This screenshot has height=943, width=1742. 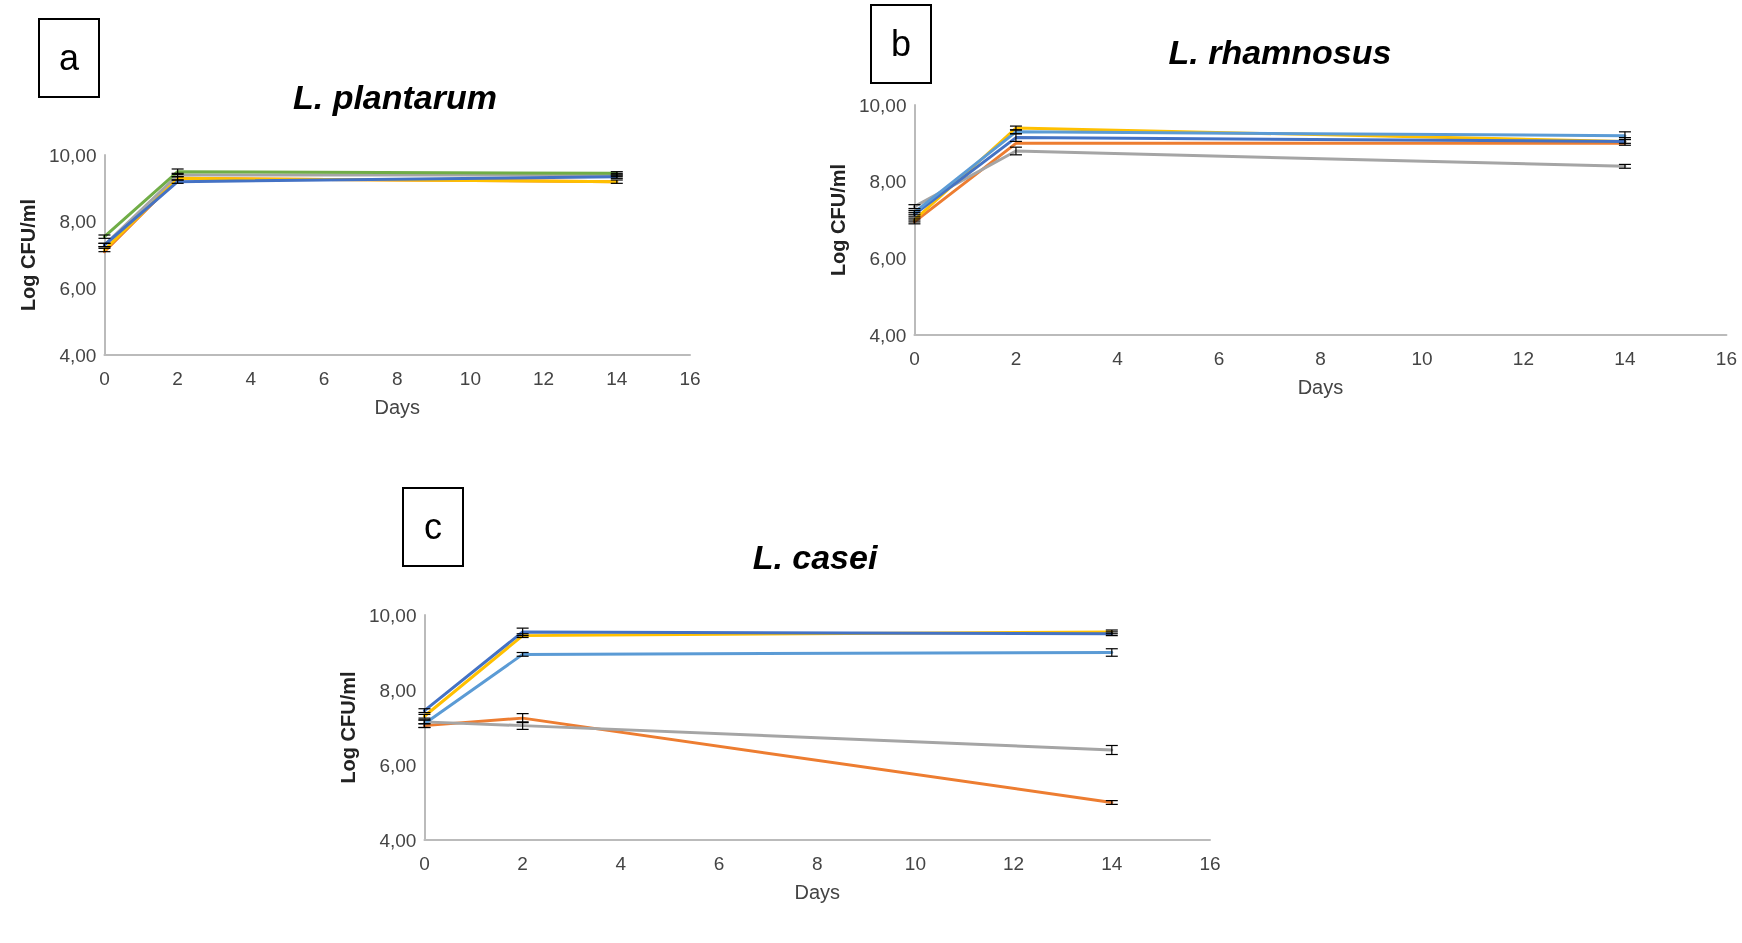 I want to click on chart-title: L. casei, so click(x=815, y=557).